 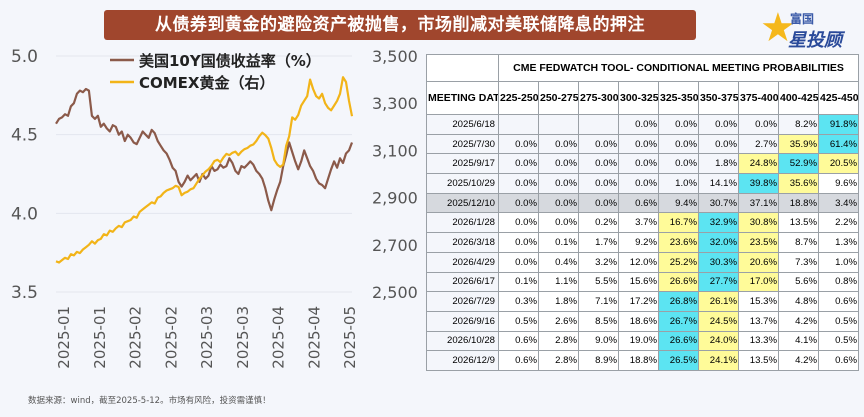 I want to click on probability-cell: 18.6%, so click(x=638, y=321).